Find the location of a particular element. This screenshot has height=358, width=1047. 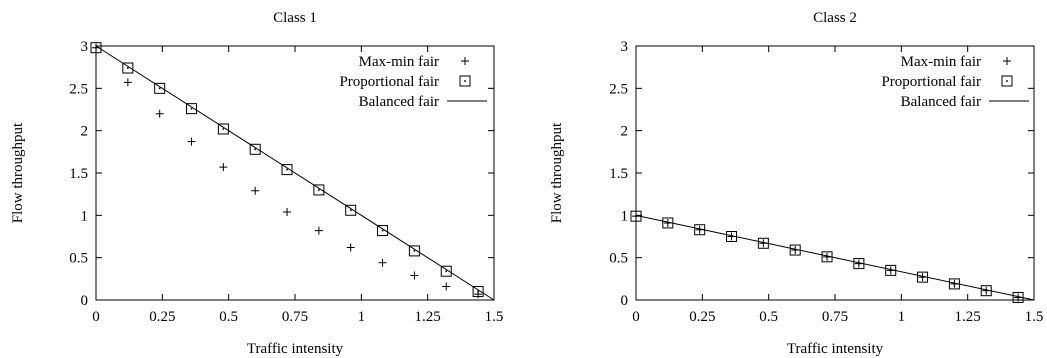

chart-title: Class 2 is located at coordinates (835, 18).